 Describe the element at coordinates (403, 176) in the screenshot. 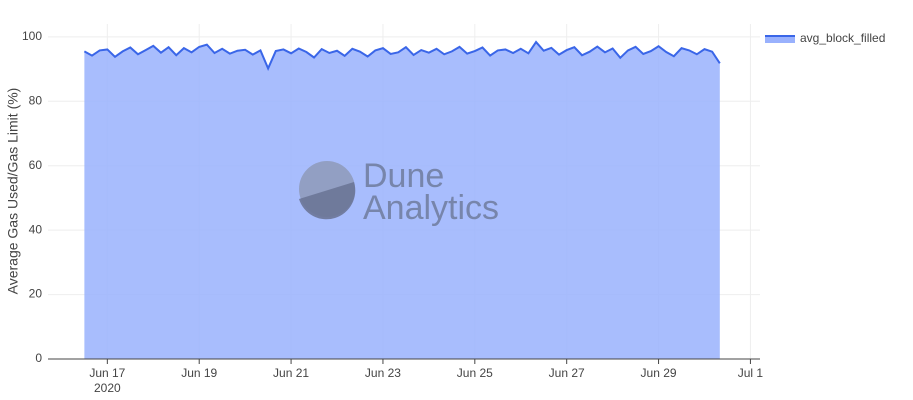

I see `watermark-text: Dune` at that location.